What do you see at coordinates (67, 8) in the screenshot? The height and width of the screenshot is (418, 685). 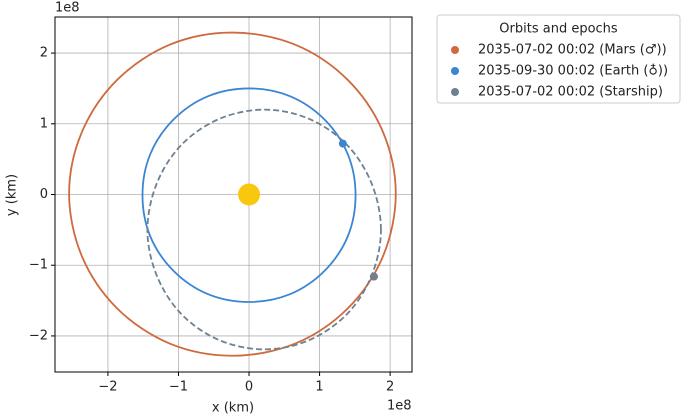 I see `y-offset-text: 1e8` at bounding box center [67, 8].